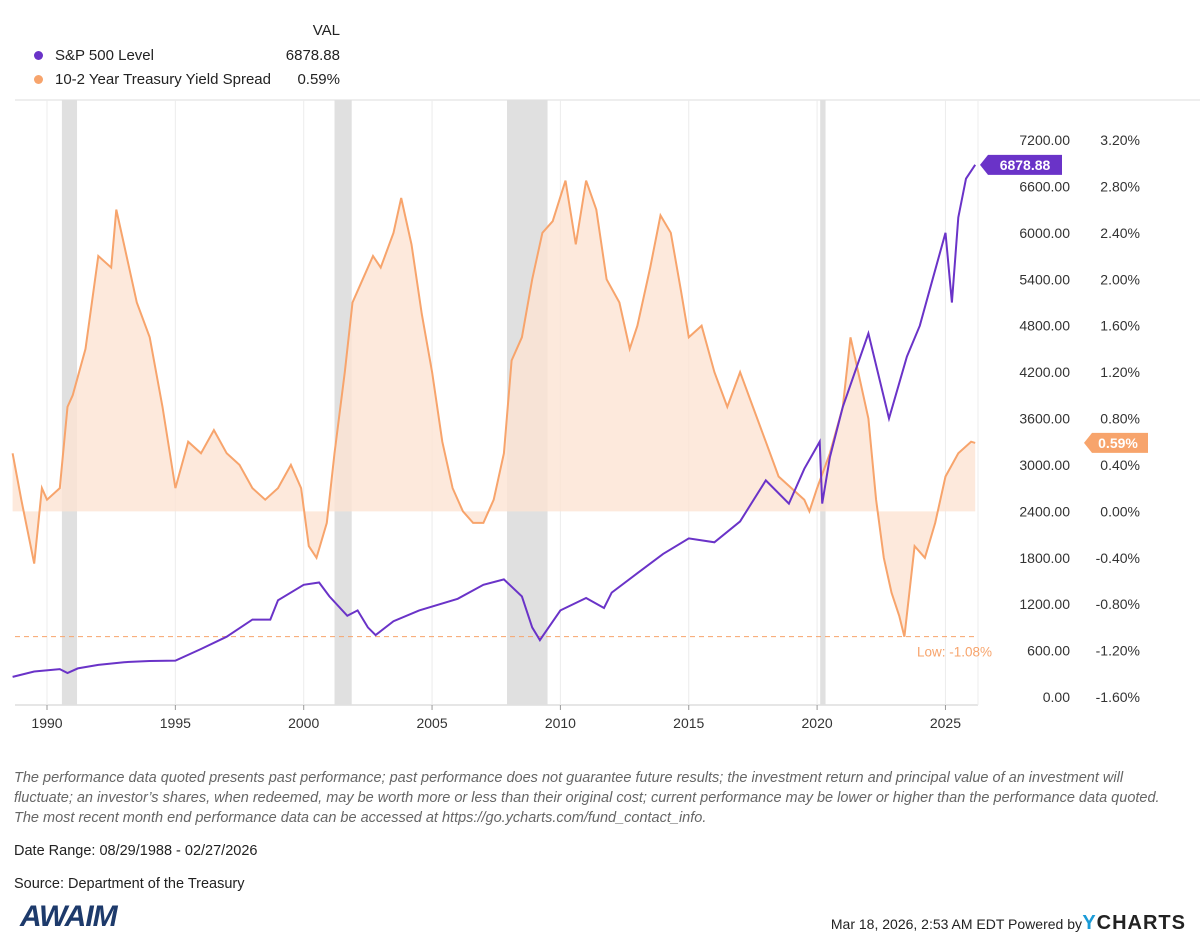  I want to click on sp500-last-value: 6878.88, so click(1025, 165).